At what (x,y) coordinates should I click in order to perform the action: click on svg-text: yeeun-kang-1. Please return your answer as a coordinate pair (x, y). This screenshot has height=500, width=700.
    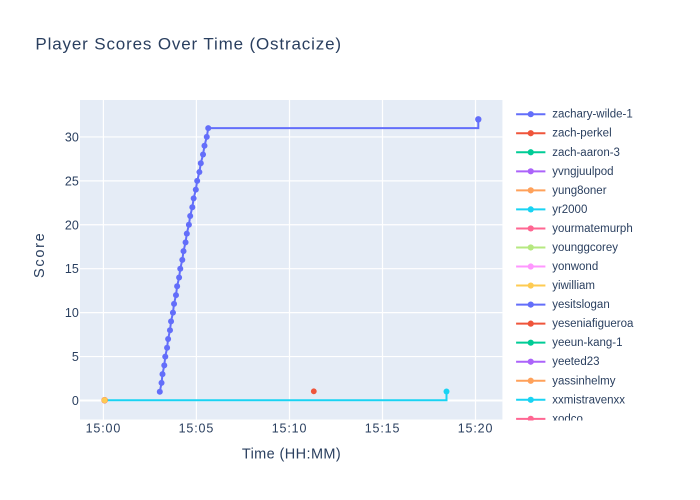
    Looking at the image, I should click on (587, 343).